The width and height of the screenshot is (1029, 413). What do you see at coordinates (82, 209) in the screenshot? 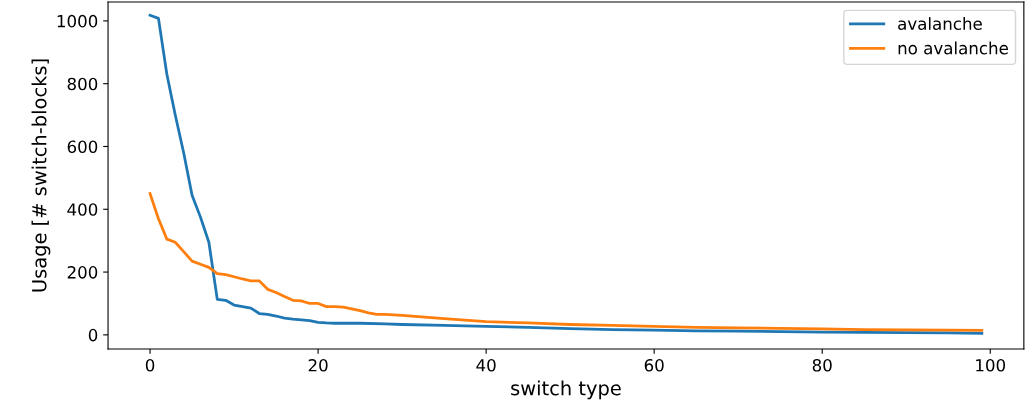
I see `y-tick-label: 400` at bounding box center [82, 209].